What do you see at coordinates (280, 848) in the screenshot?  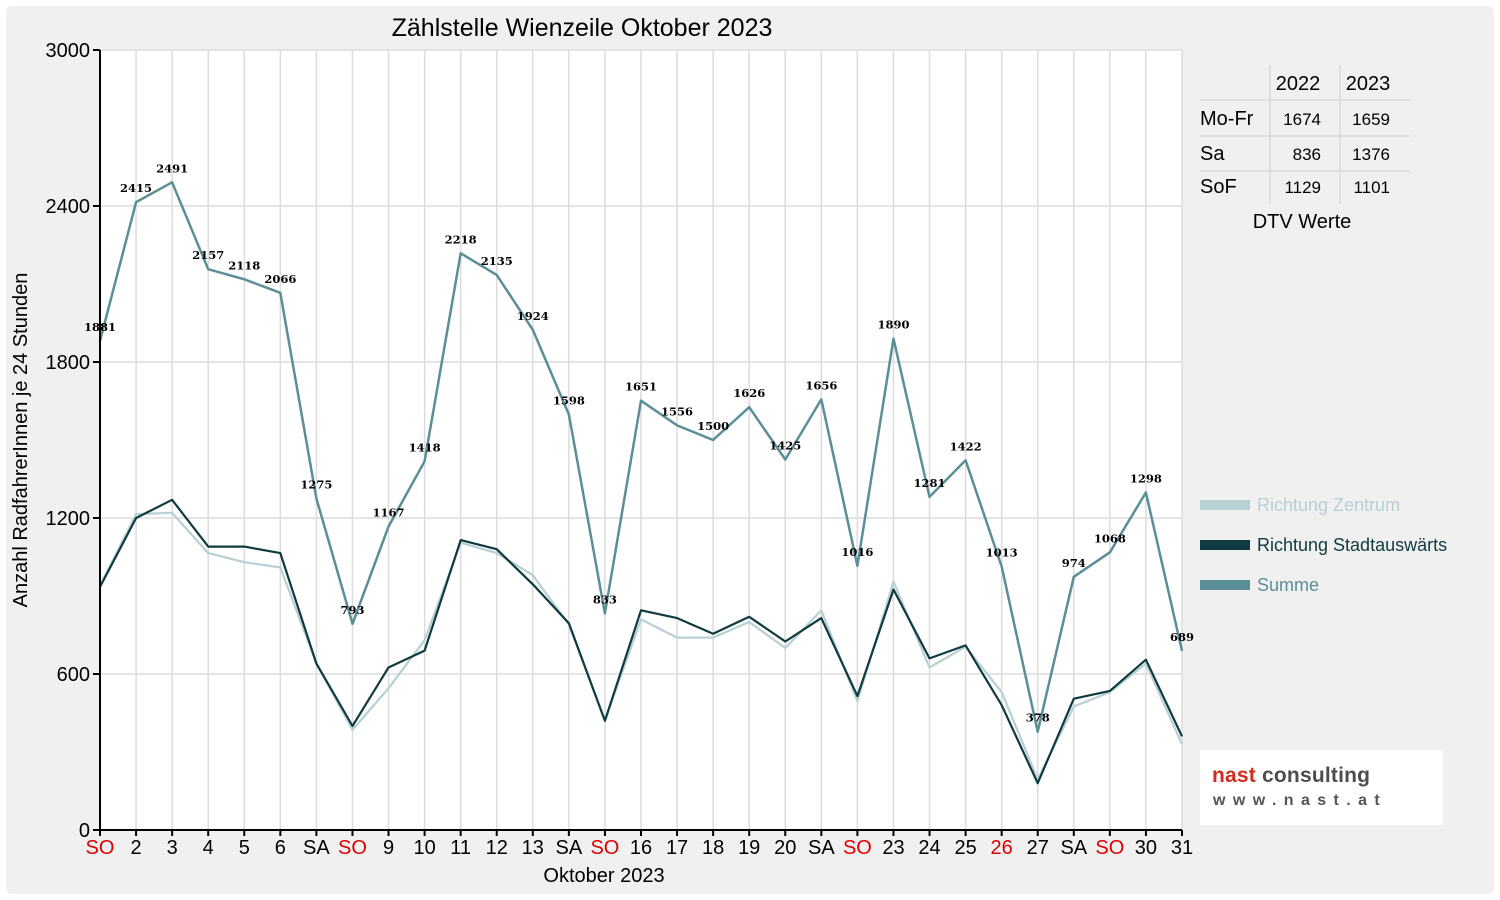 I see `x-tick-label: 6` at bounding box center [280, 848].